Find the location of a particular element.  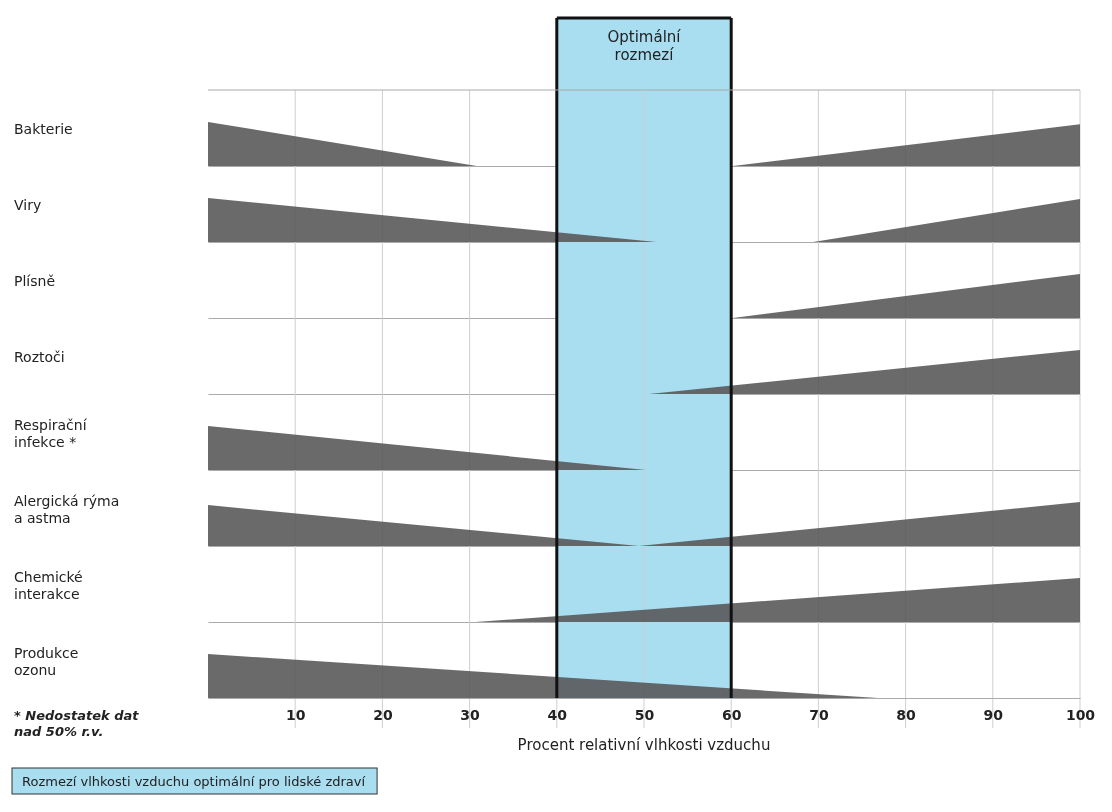

y-axis-title: Respirační infekce * is located at coordinates (51, 433).